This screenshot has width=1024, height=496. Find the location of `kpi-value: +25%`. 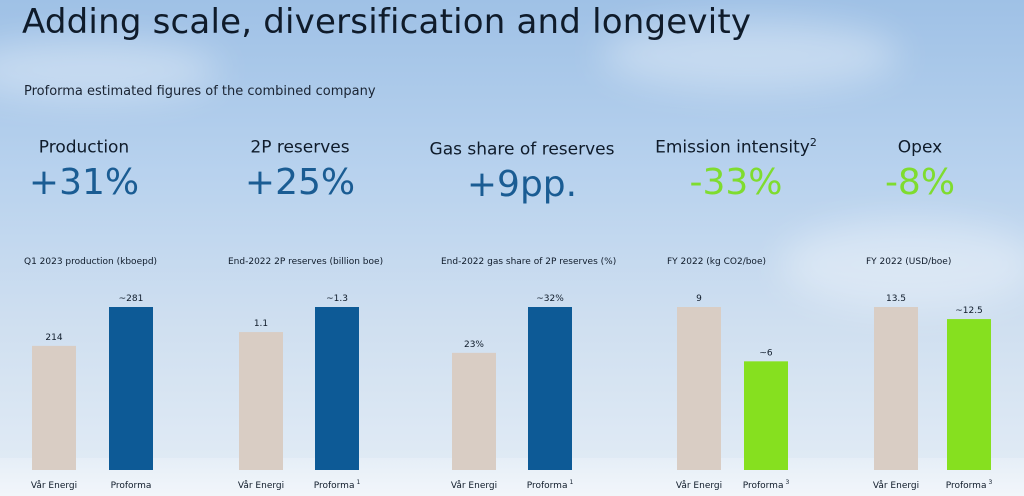

kpi-value: +25% is located at coordinates (300, 182).